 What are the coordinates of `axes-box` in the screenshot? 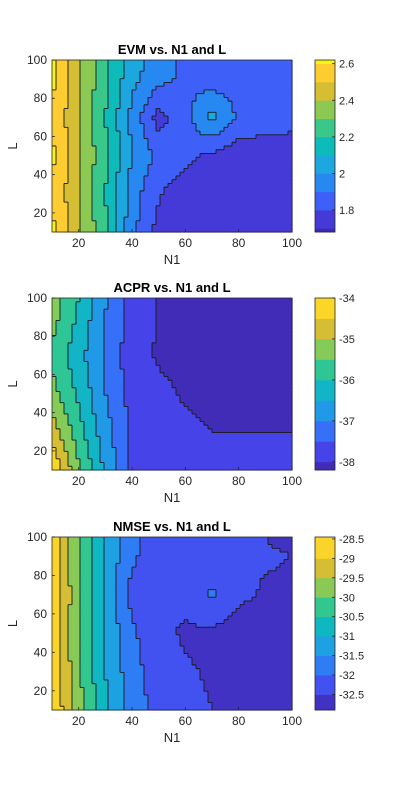 It's located at (172, 146).